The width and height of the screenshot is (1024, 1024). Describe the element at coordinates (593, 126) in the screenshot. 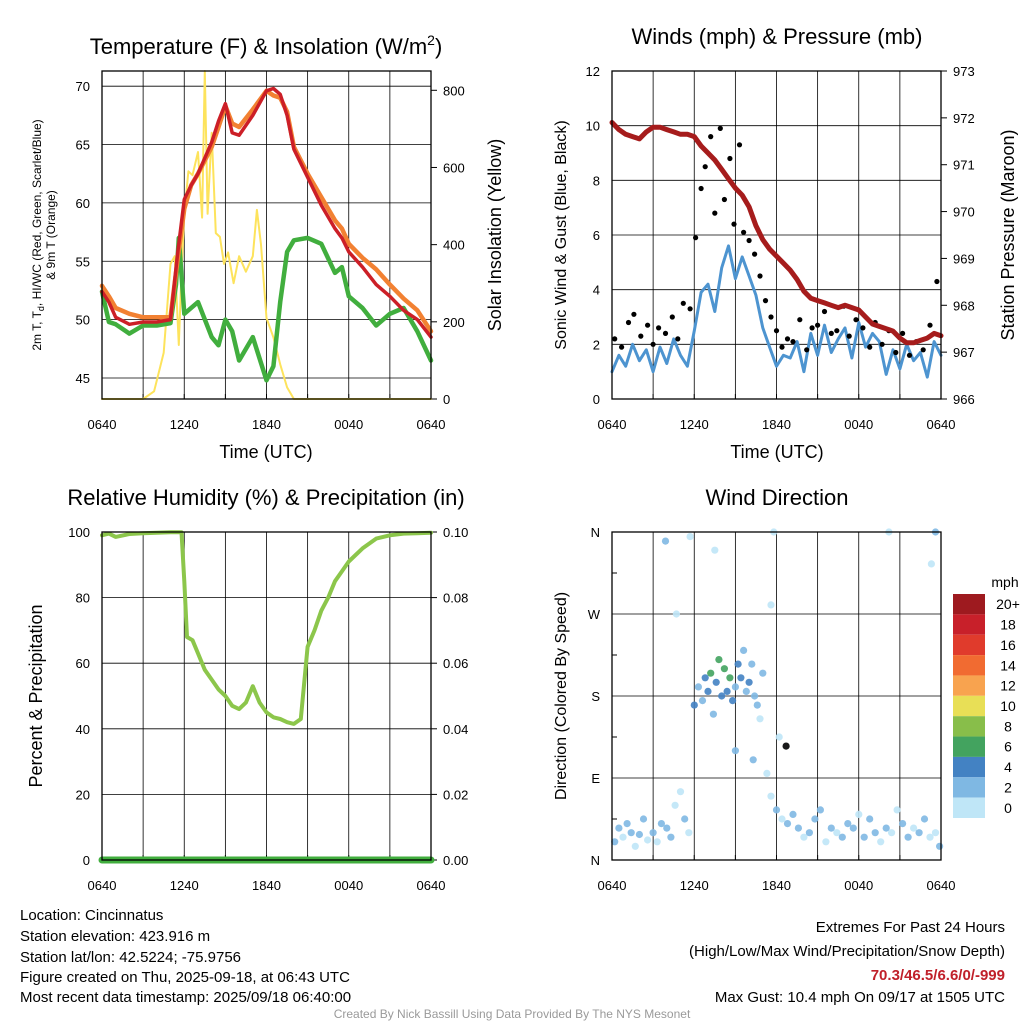

I see `y-tick-label: 10` at that location.